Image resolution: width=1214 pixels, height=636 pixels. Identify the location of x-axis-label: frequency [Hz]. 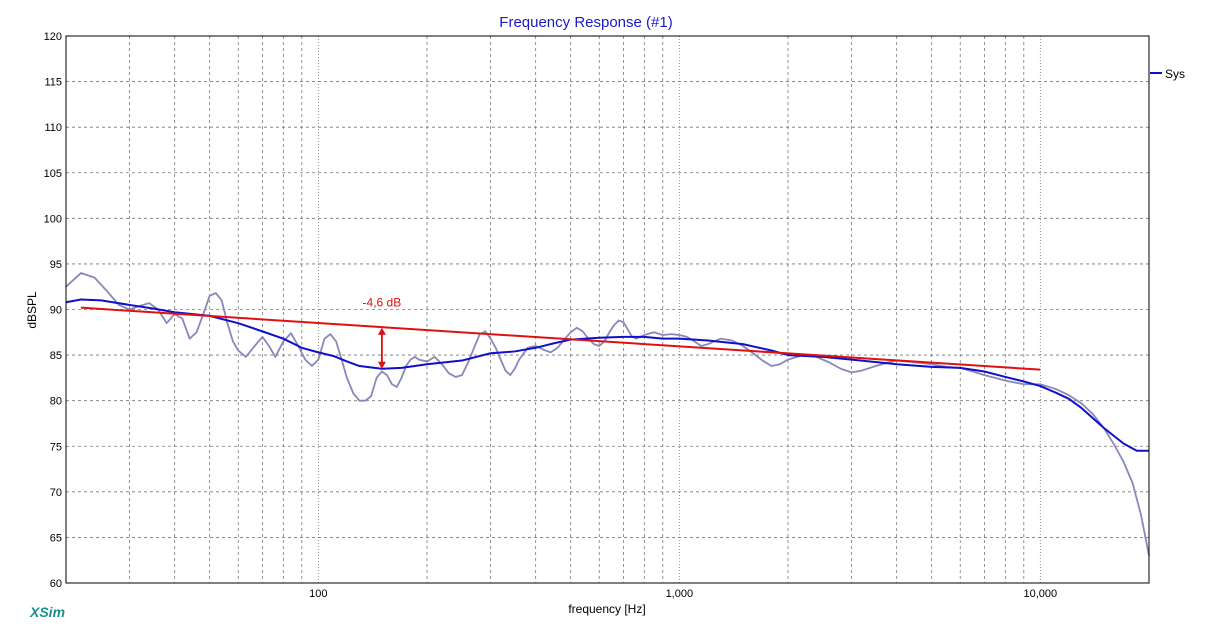
(606, 609).